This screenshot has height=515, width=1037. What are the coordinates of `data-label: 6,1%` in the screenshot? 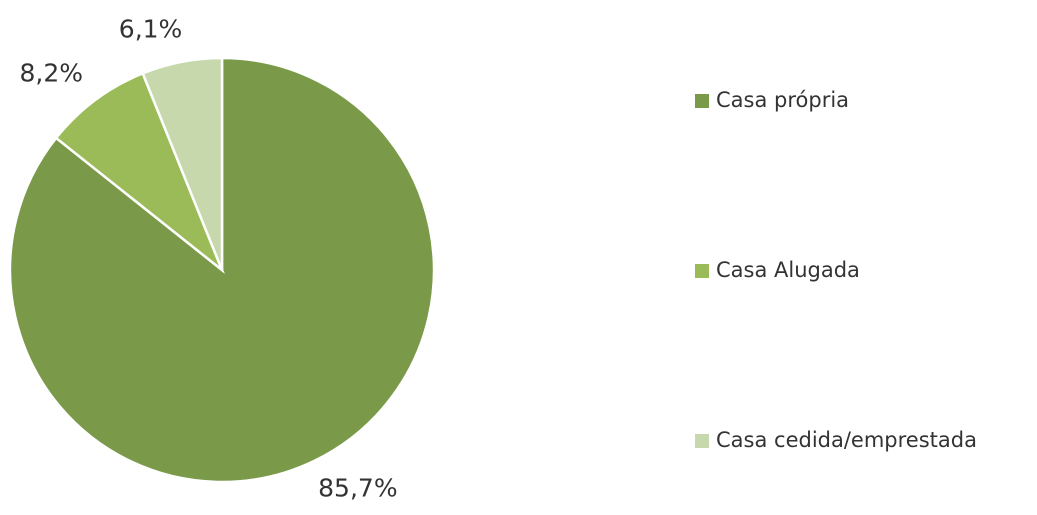 It's located at (151, 29).